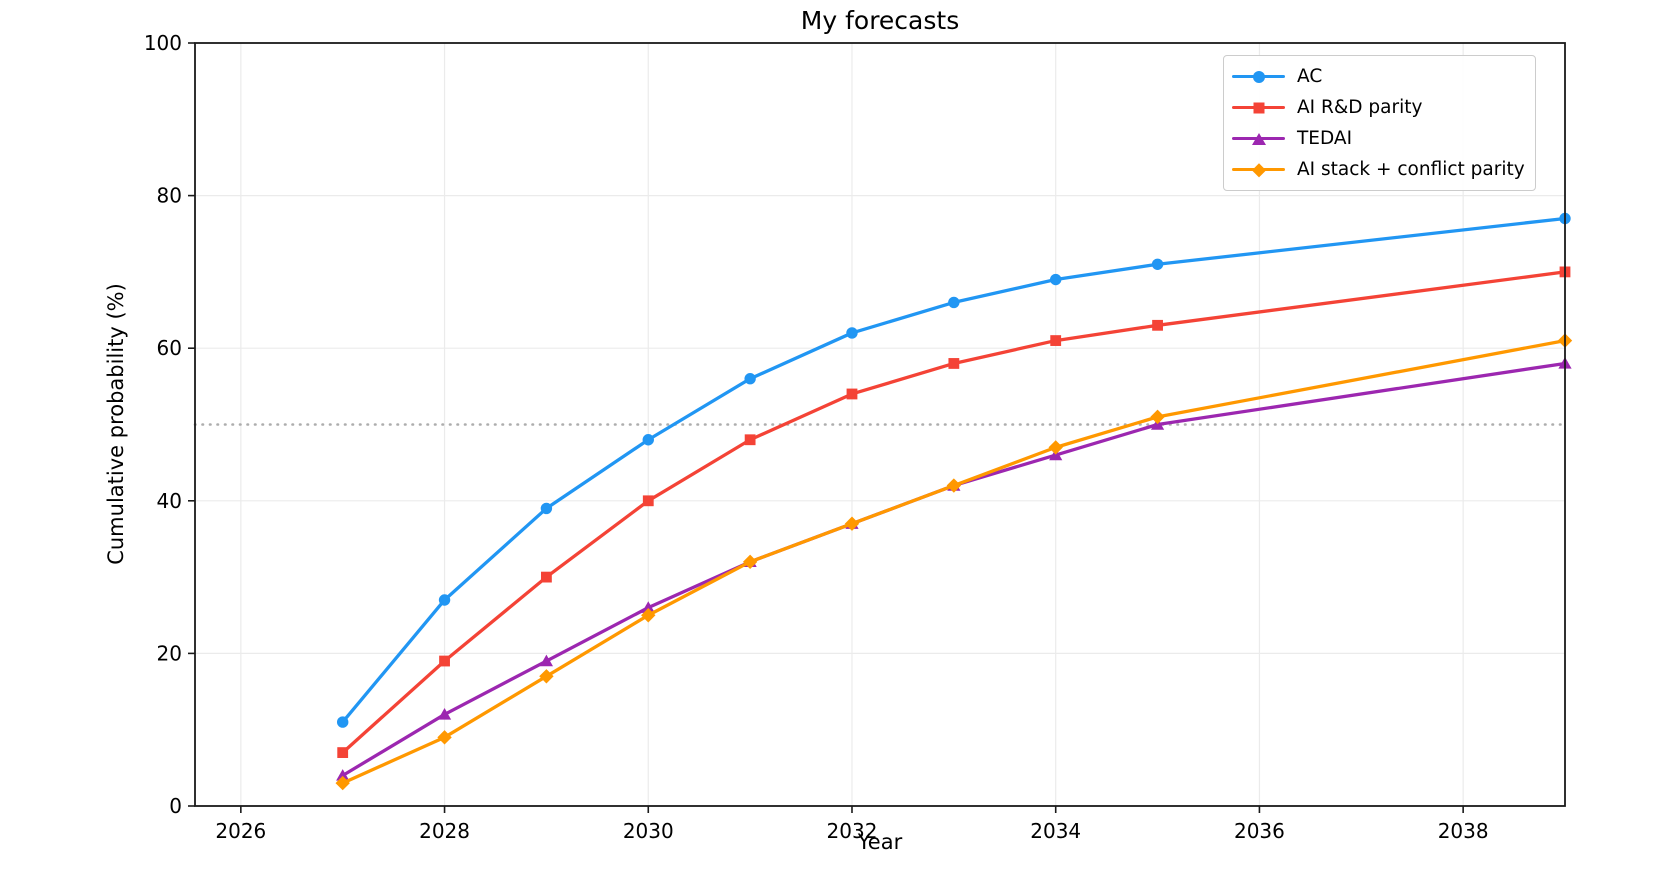 This screenshot has width=1675, height=877. Describe the element at coordinates (1378, 138) in the screenshot. I see `legend-entry-tedai: TEDAI` at that location.